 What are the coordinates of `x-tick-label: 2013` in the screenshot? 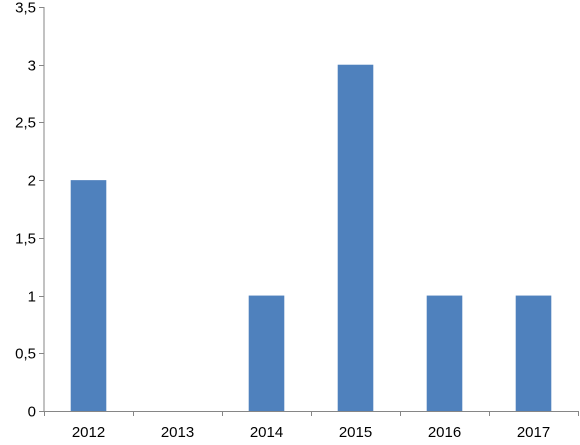 It's located at (177, 432).